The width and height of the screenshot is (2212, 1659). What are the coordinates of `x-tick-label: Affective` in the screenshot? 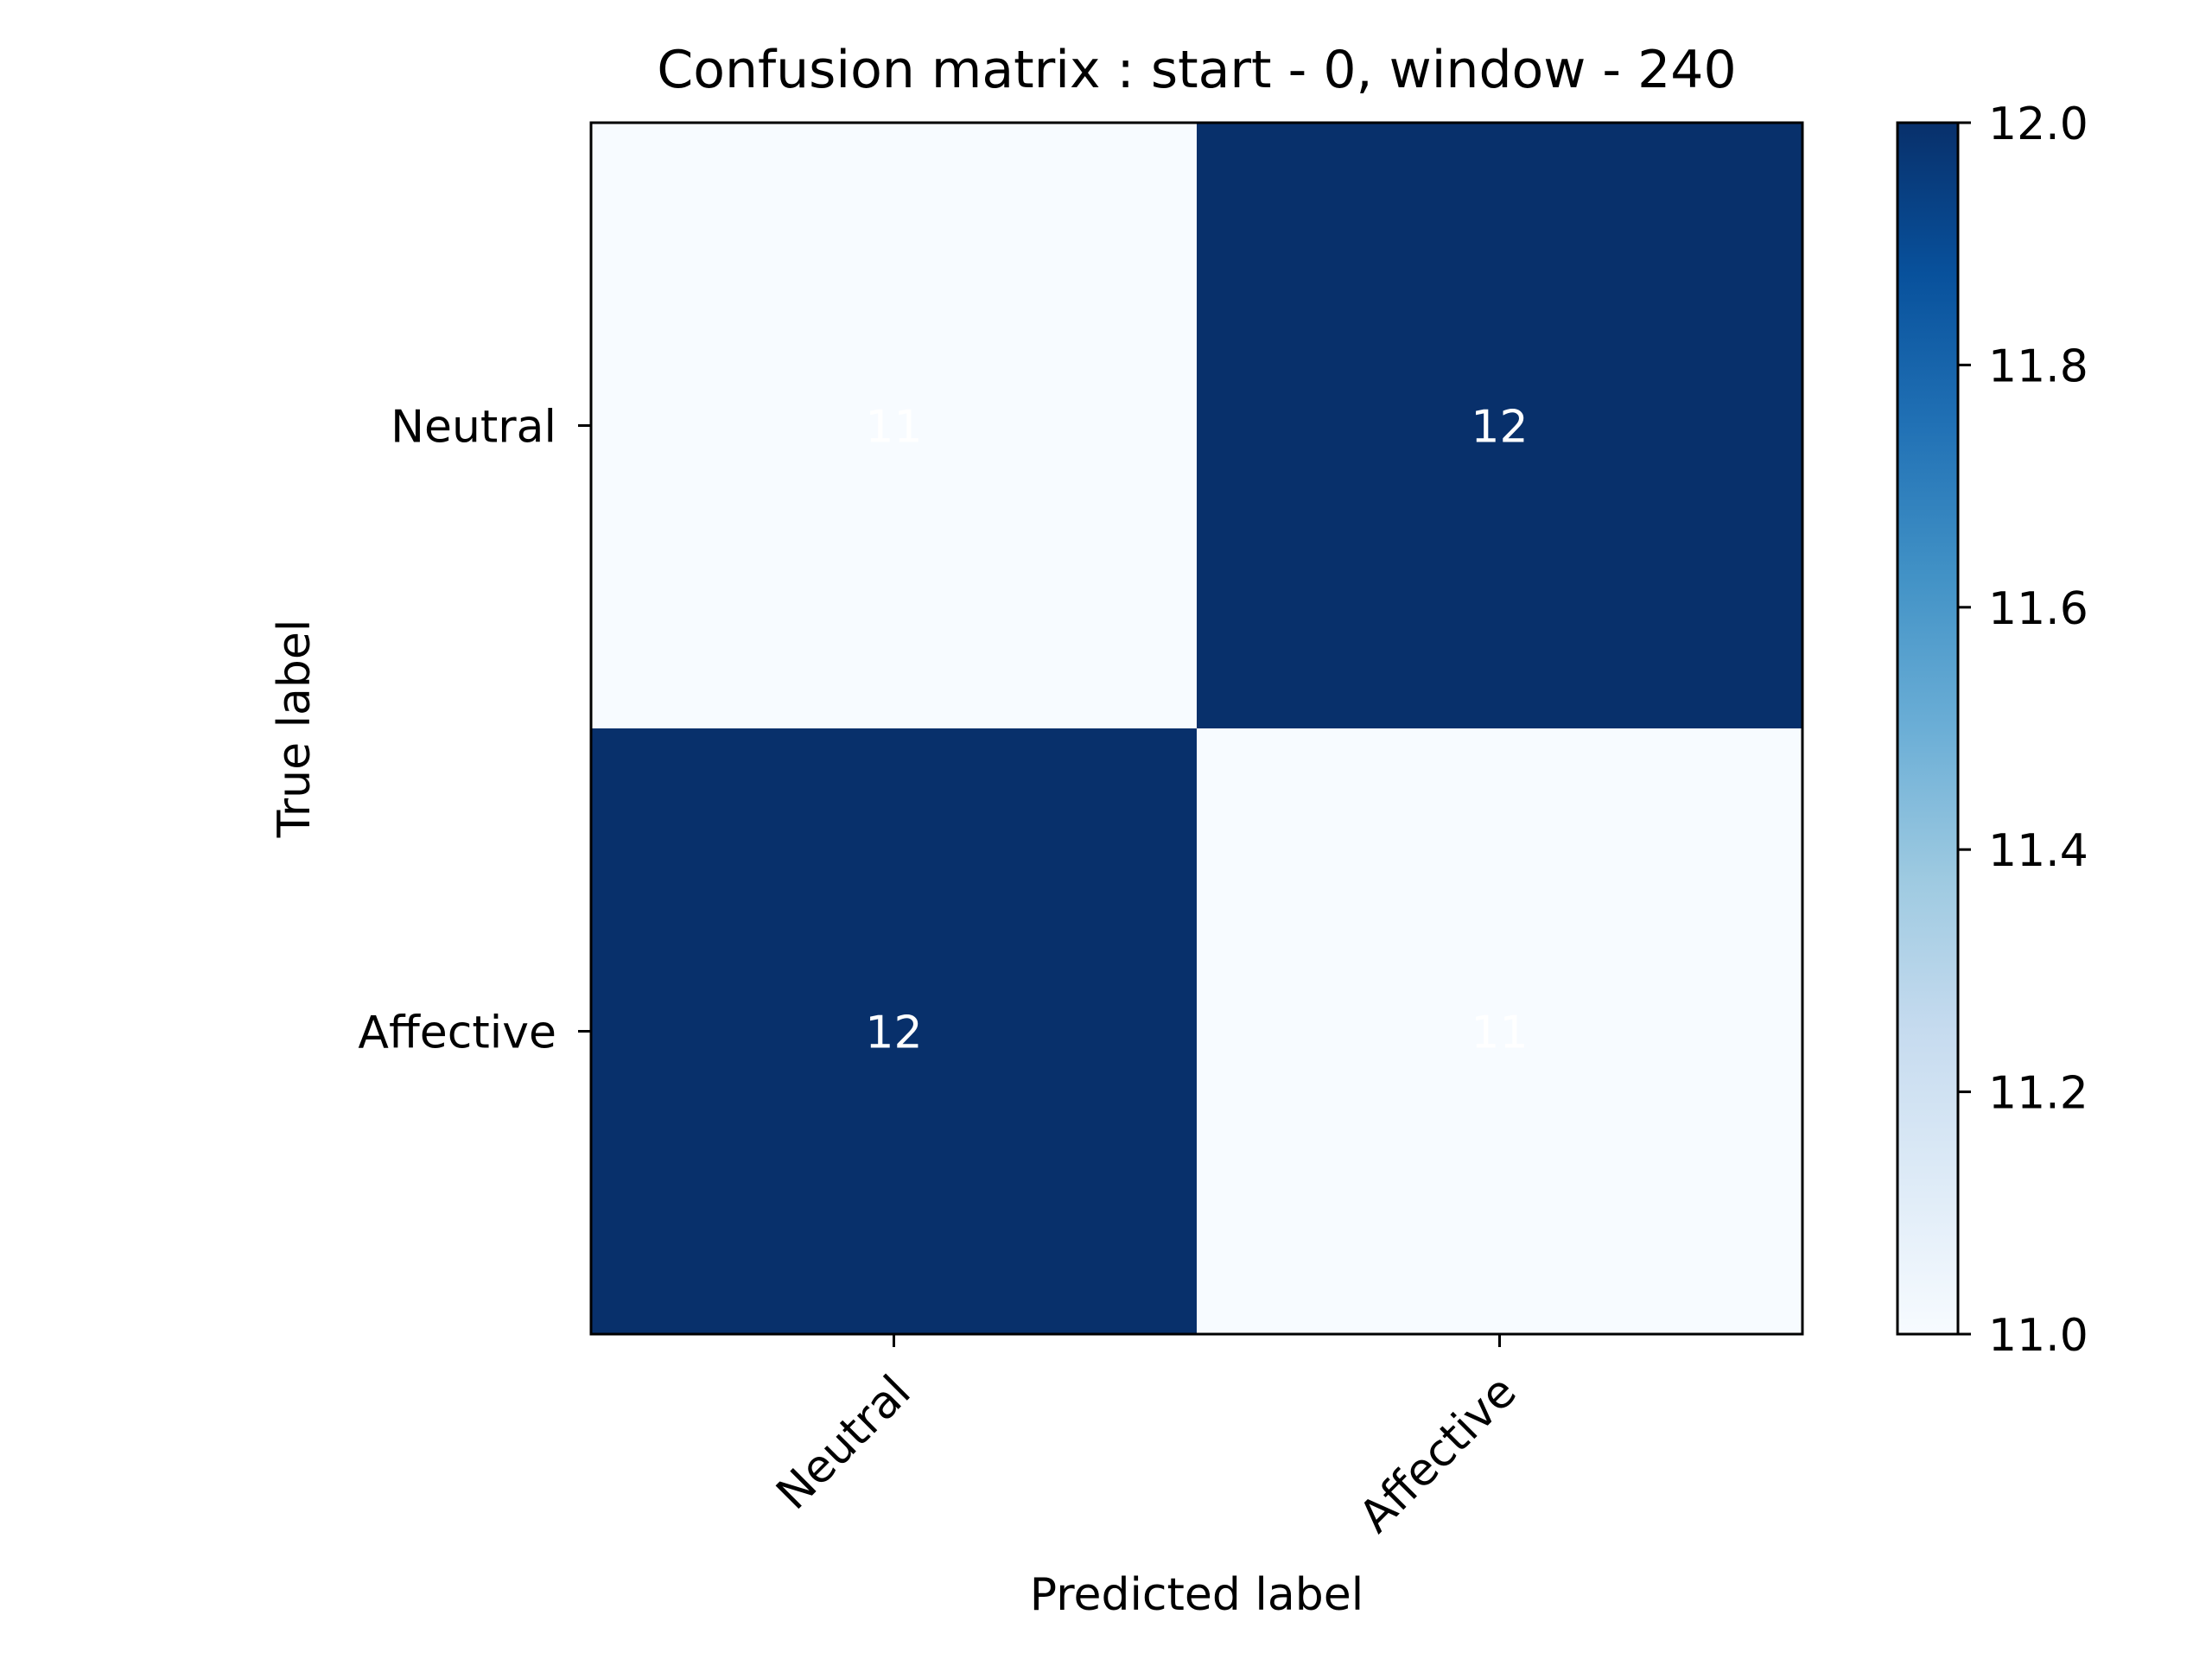 It's located at (1438, 1454).